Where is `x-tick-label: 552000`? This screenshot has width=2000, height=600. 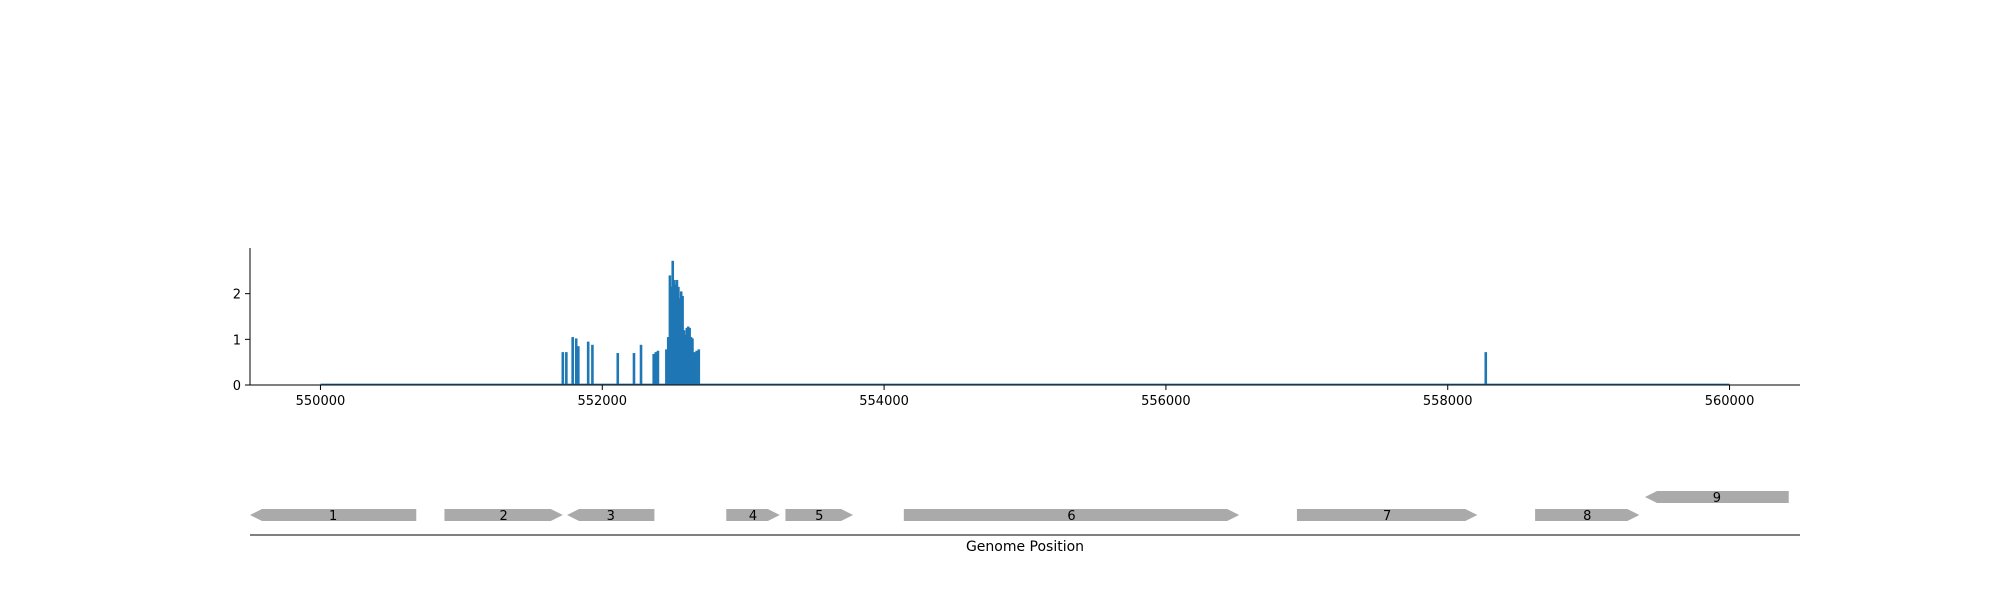 x-tick-label: 552000 is located at coordinates (602, 401).